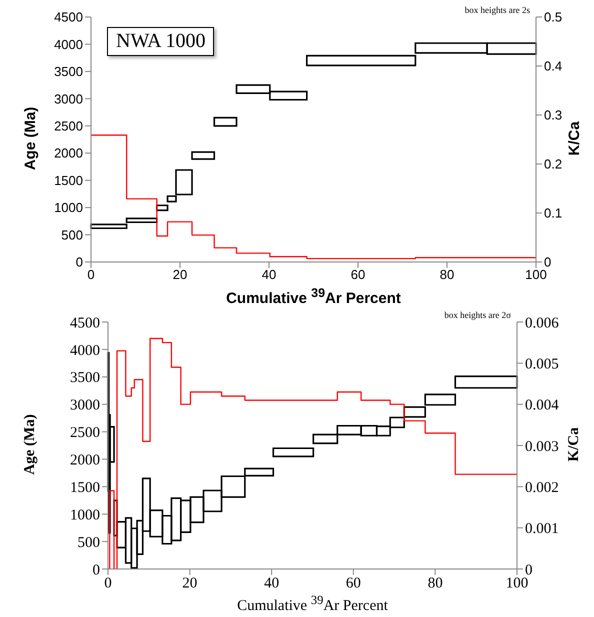 This screenshot has height=617, width=594. What do you see at coordinates (542, 446) in the screenshot?
I see `y2-tick-label: 0.003` at bounding box center [542, 446].